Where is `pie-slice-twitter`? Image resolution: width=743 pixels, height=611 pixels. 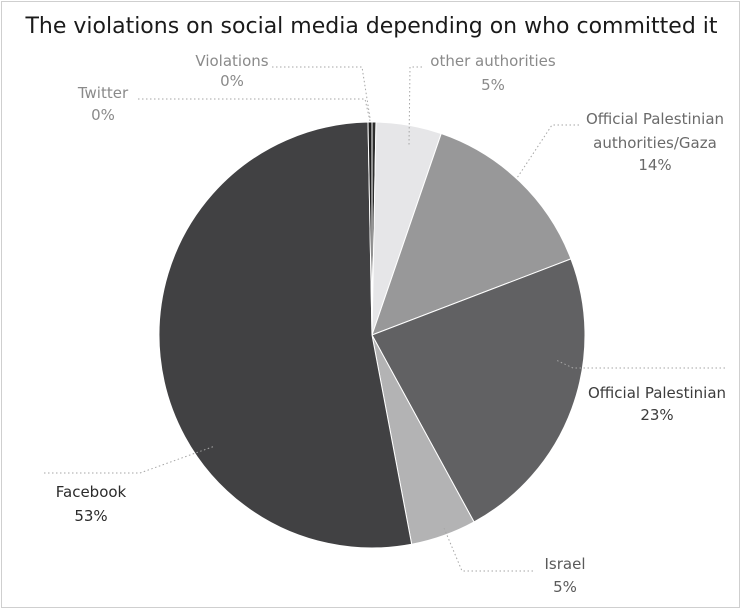
pie-slice-twitter is located at coordinates (370, 228).